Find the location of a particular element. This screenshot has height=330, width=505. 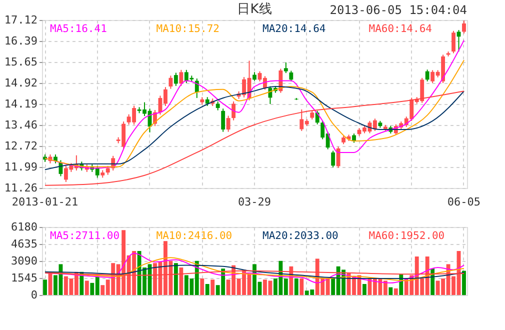

y-tick-label: 3090 is located at coordinates (24, 261).